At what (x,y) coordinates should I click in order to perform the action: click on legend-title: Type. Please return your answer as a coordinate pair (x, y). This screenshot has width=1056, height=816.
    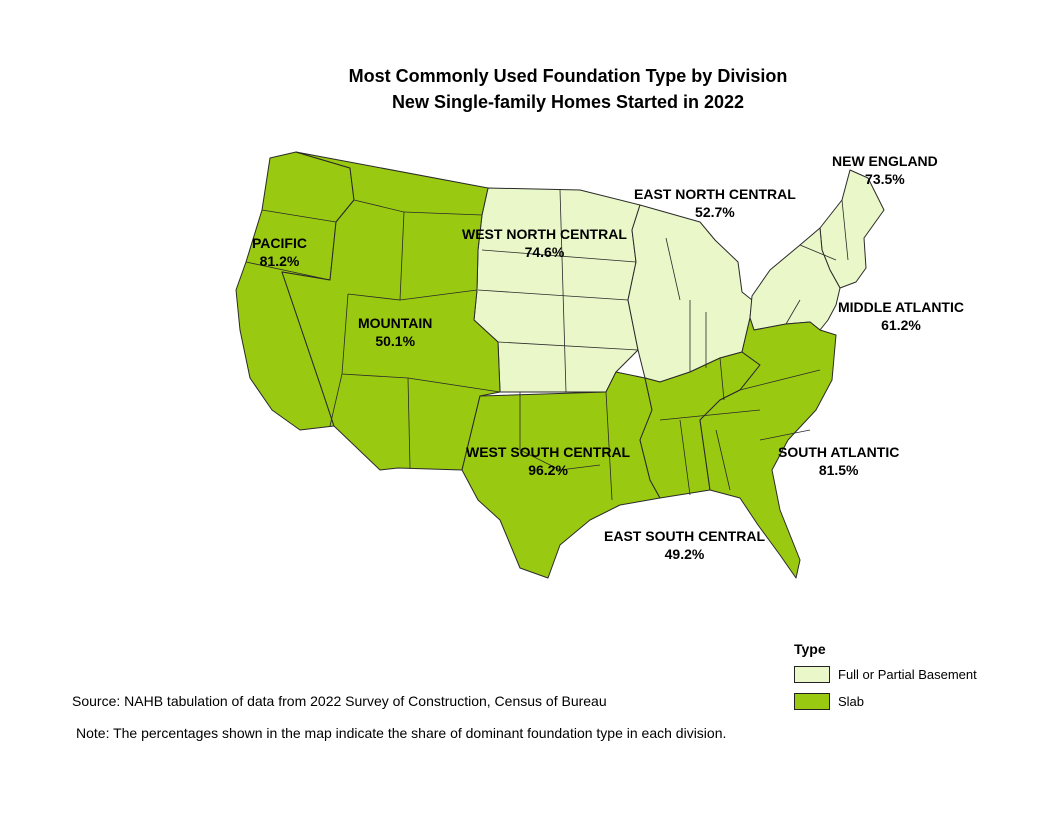
    Looking at the image, I should click on (810, 649).